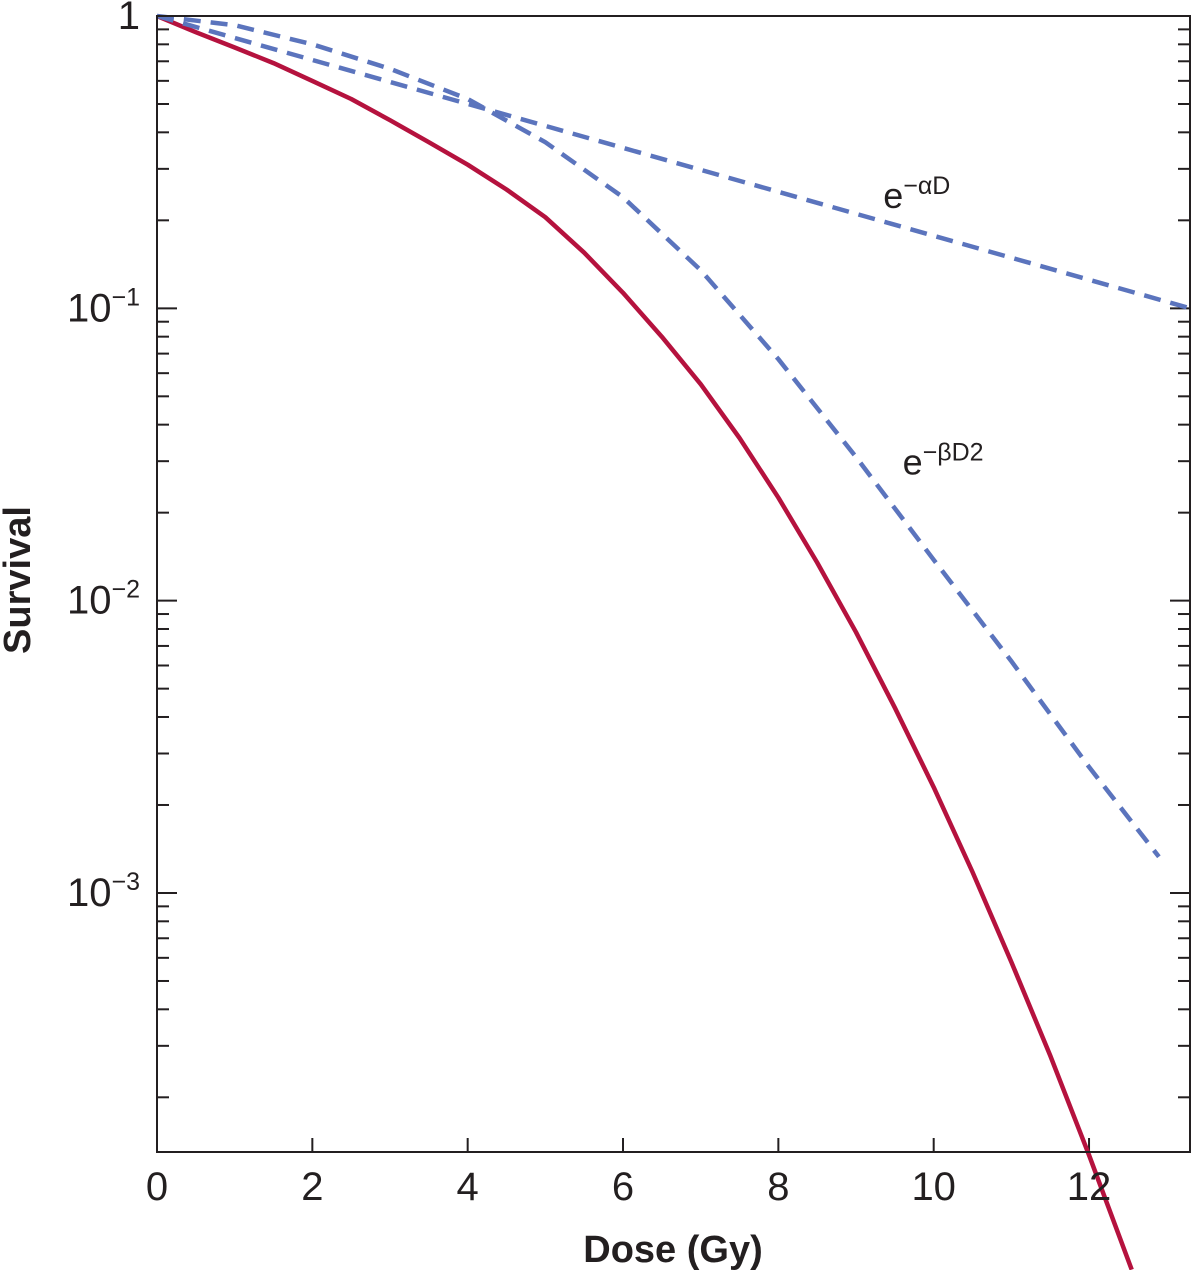  What do you see at coordinates (129, 19) in the screenshot?
I see `y-tick-label: 1` at bounding box center [129, 19].